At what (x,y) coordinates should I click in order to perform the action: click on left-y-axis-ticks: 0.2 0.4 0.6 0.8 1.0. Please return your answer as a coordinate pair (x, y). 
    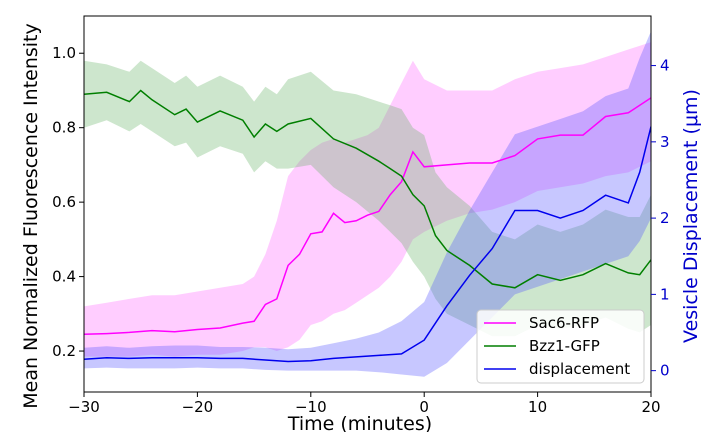
    Looking at the image, I should click on (68, 202).